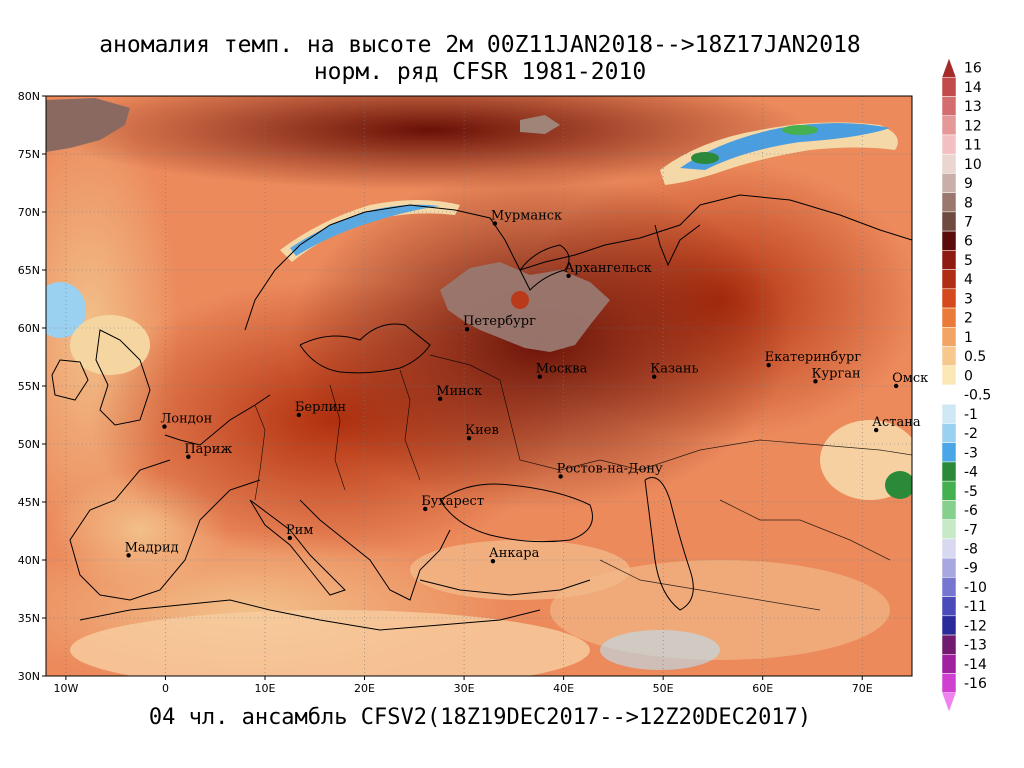 The height and width of the screenshot is (768, 1024). What do you see at coordinates (29, 96) in the screenshot?
I see `lat-tick-label: 80N` at bounding box center [29, 96].